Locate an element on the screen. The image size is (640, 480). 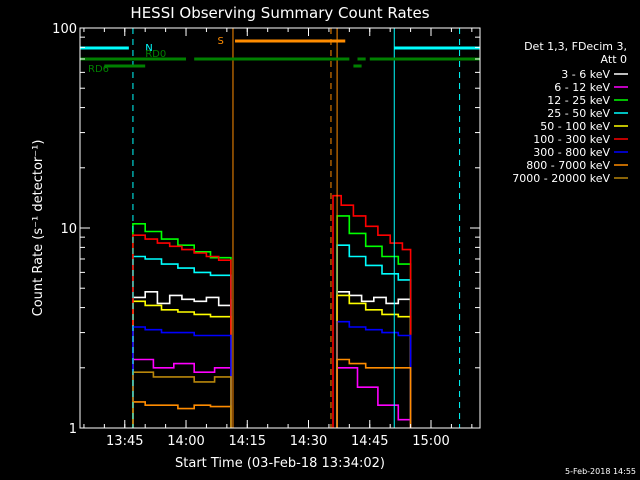
legend-header-line-2: Att 0 is located at coordinates (614, 59).